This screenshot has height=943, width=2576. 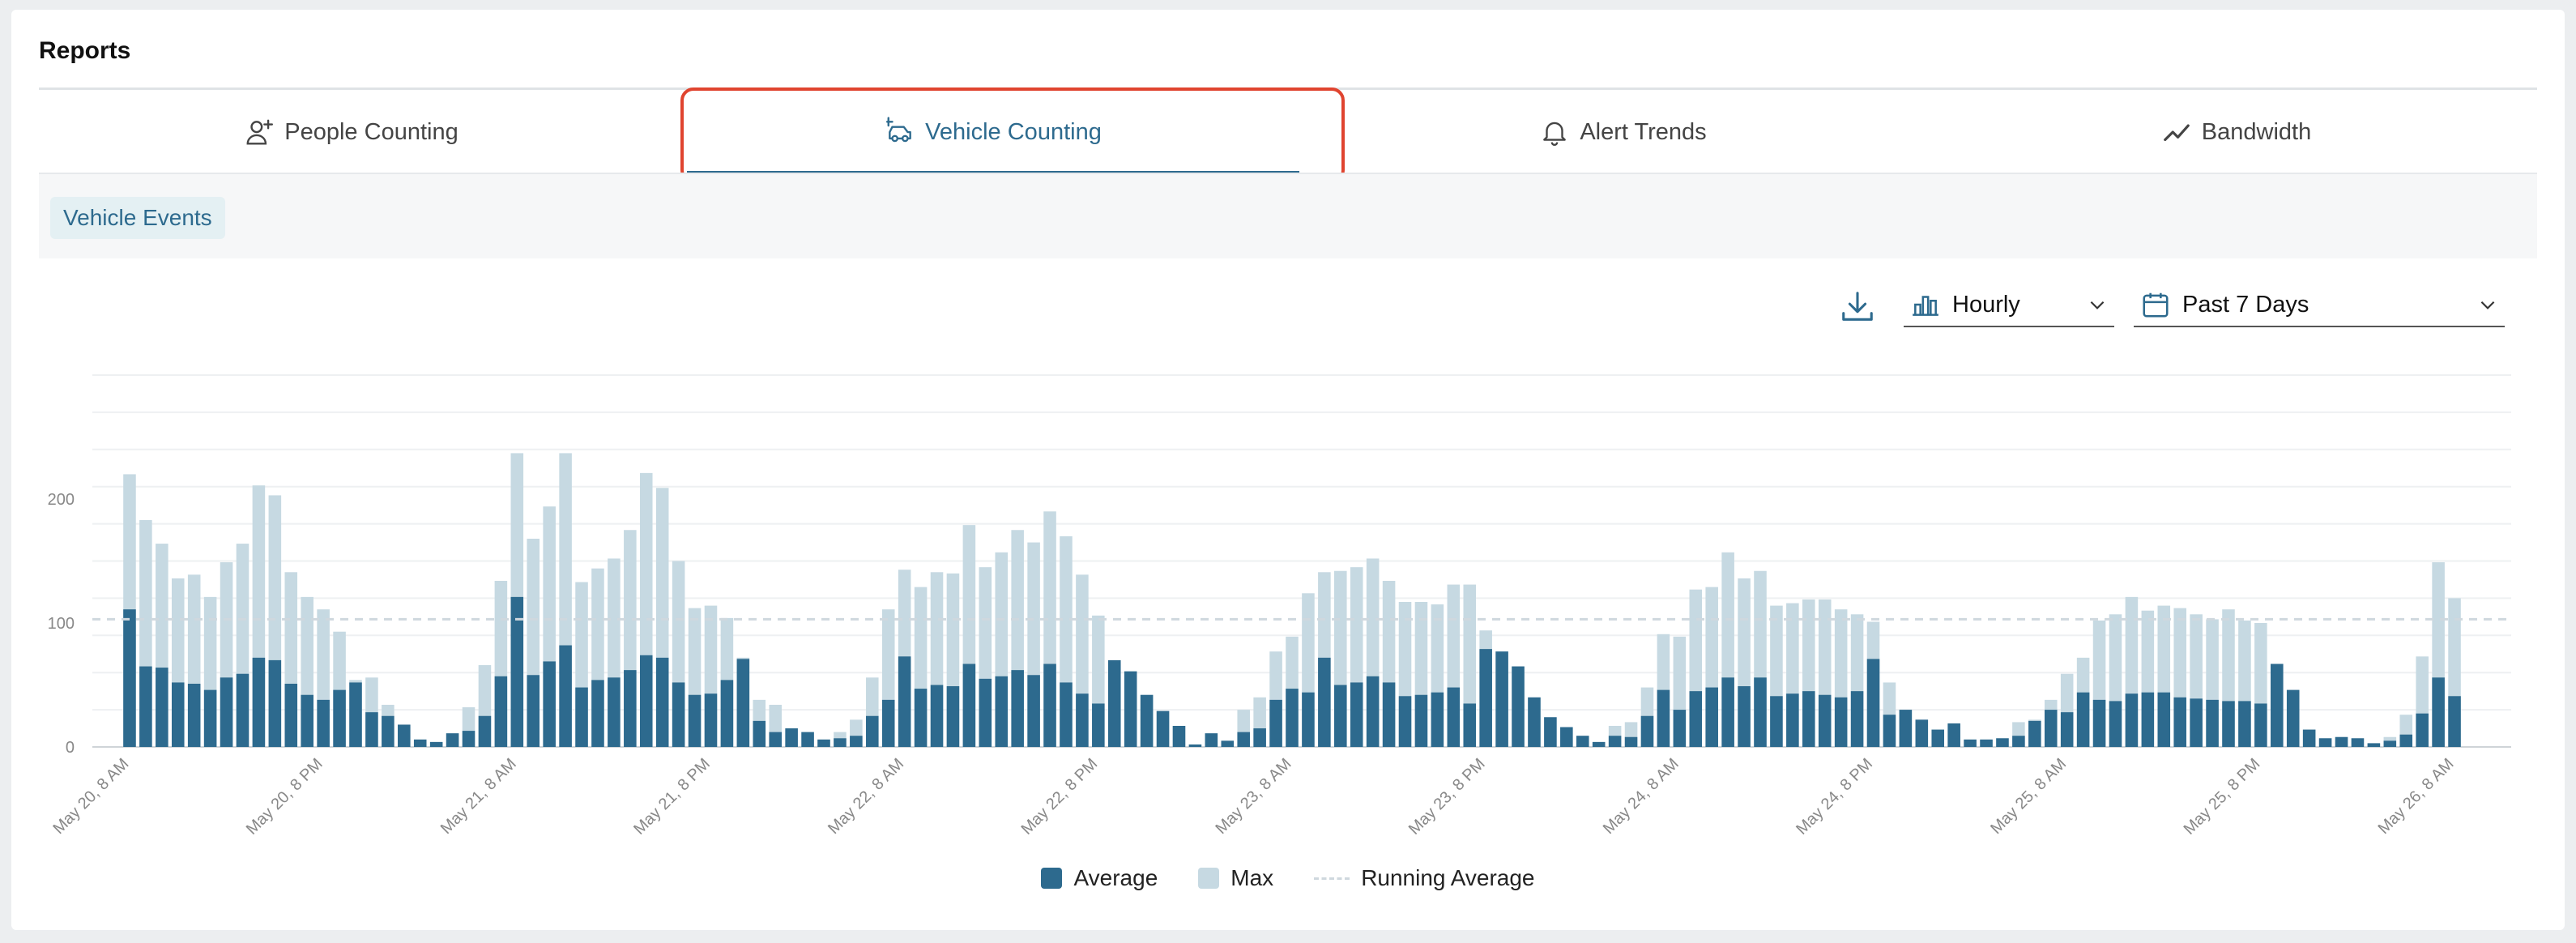 I want to click on legend-running-average-swatch, so click(x=1332, y=878).